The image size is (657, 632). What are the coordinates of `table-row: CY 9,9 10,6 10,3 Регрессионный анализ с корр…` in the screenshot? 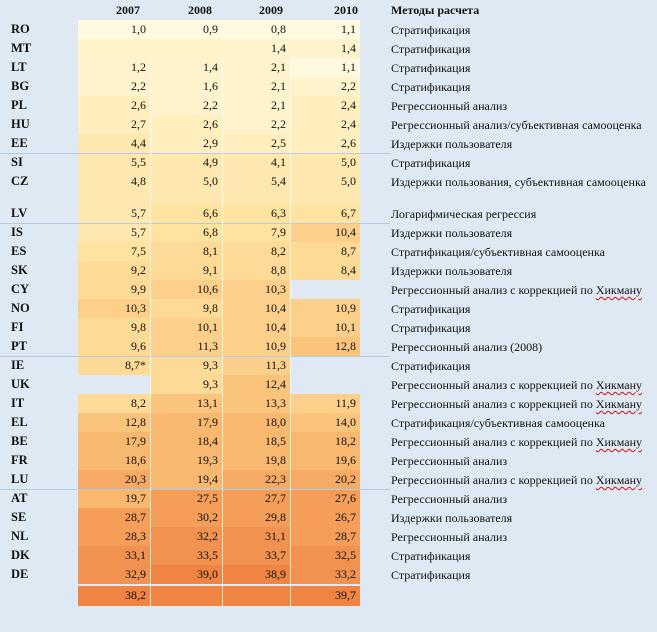 It's located at (328, 289).